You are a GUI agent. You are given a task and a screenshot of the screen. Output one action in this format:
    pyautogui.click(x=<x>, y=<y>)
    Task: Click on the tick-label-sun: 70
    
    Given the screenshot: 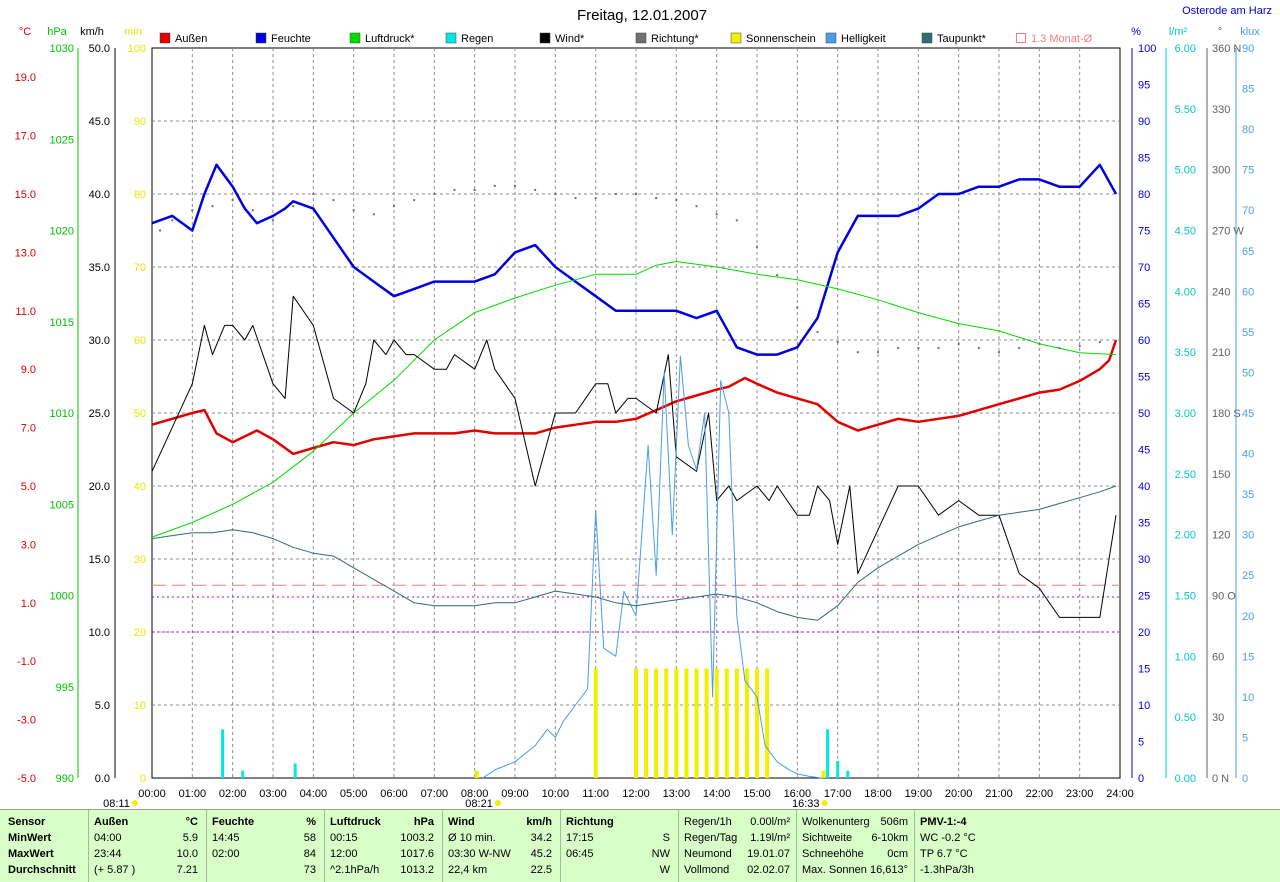 What is the action you would take?
    pyautogui.click(x=140, y=268)
    